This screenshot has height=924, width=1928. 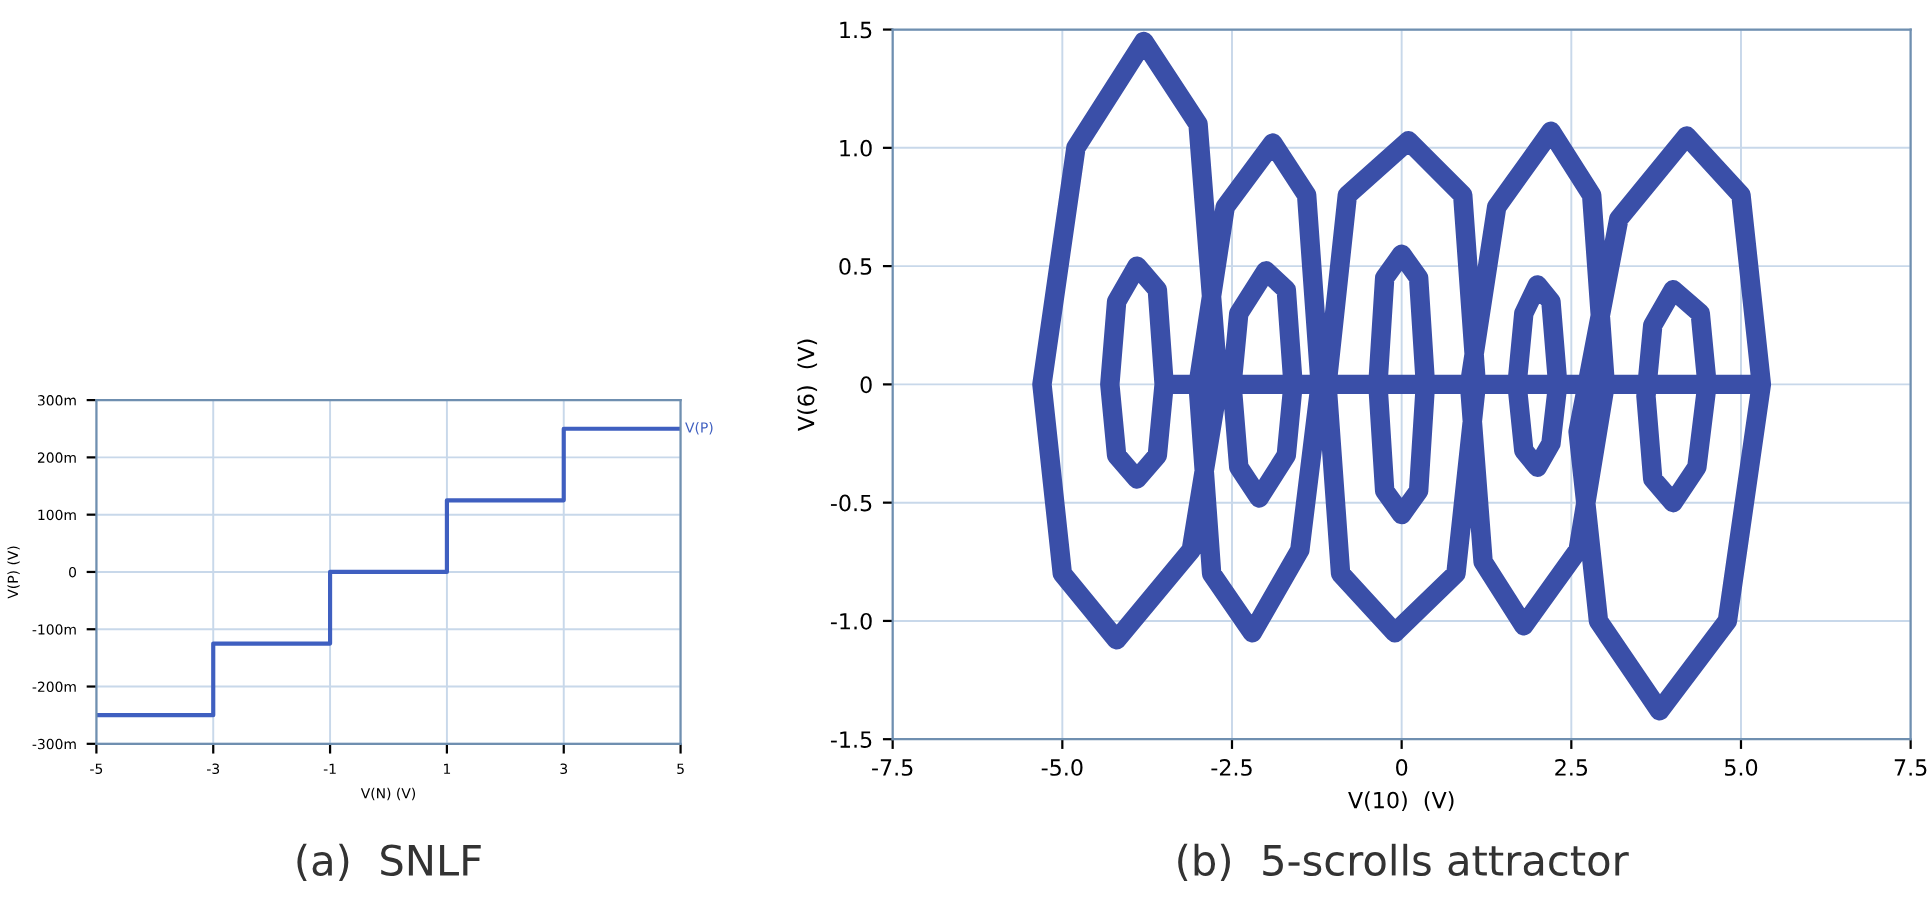 What do you see at coordinates (1571, 767) in the screenshot?
I see `x-tick-label: 2.5` at bounding box center [1571, 767].